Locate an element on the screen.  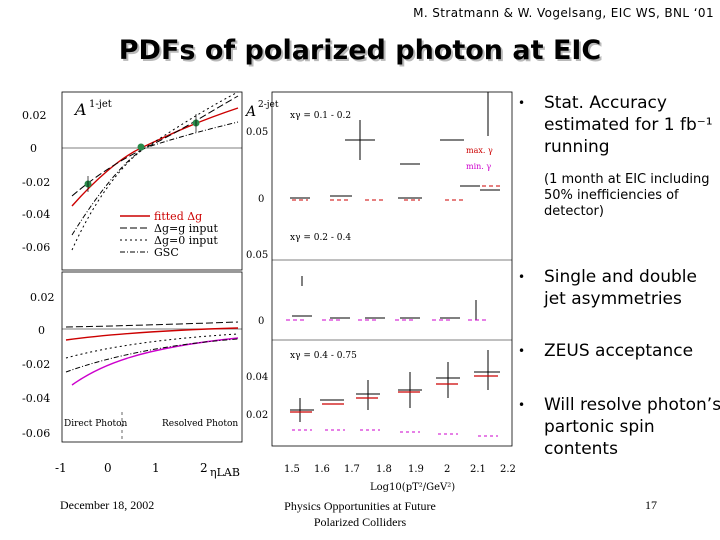
right-xtick: 2 is located at coordinates (447, 469).